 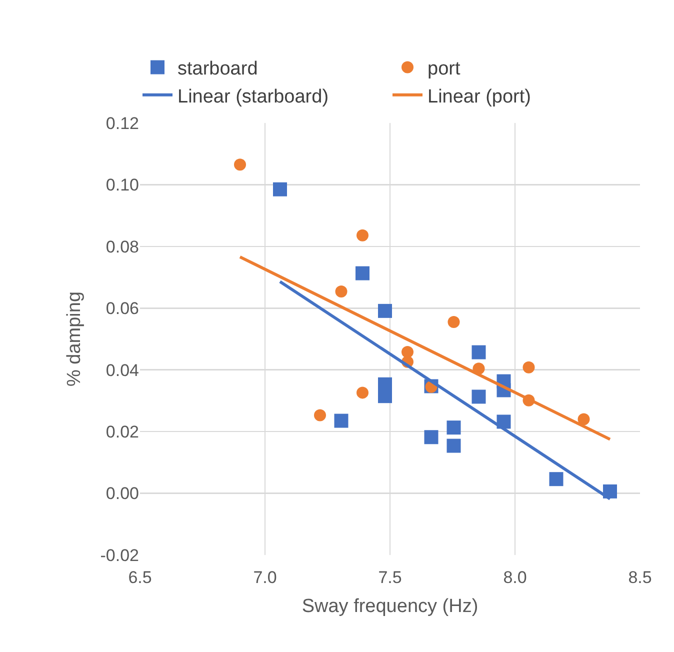 I want to click on x-tick-label: 8.5, so click(x=640, y=577).